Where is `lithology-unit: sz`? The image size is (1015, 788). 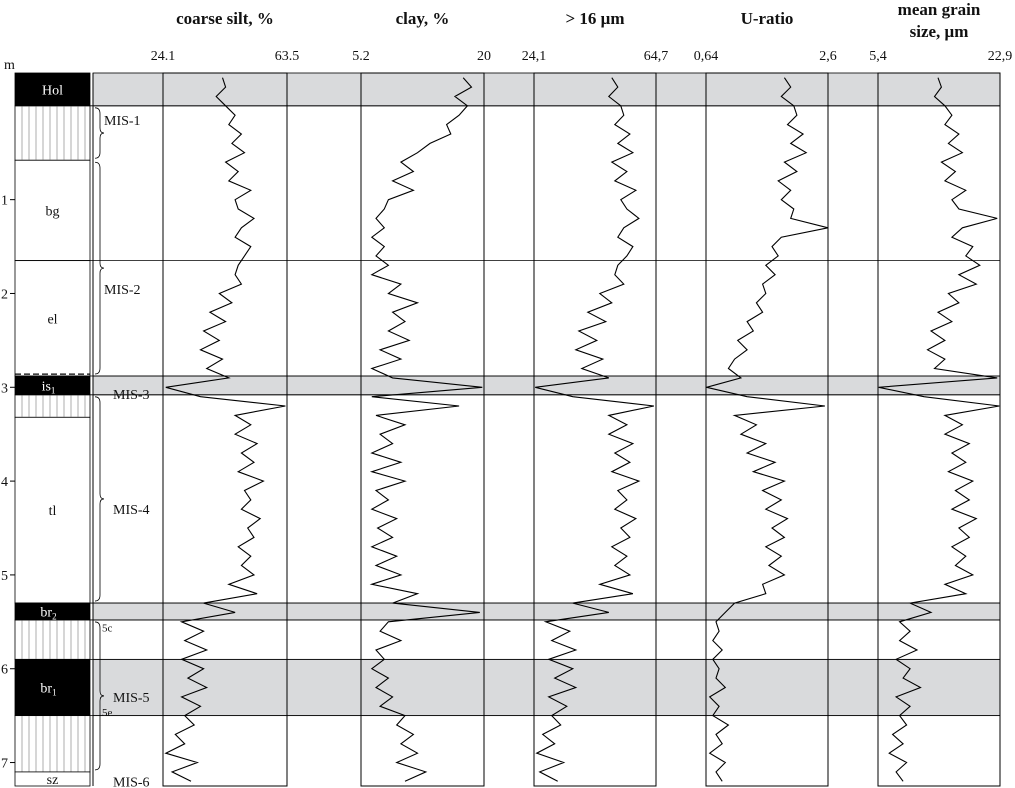 lithology-unit: sz is located at coordinates (52, 779).